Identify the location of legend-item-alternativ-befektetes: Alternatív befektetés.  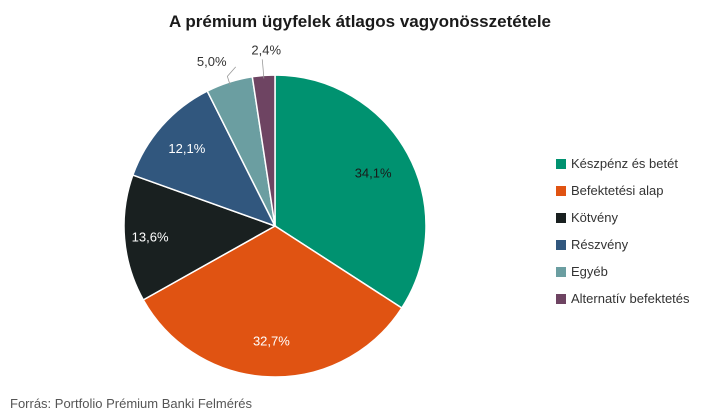
(623, 298).